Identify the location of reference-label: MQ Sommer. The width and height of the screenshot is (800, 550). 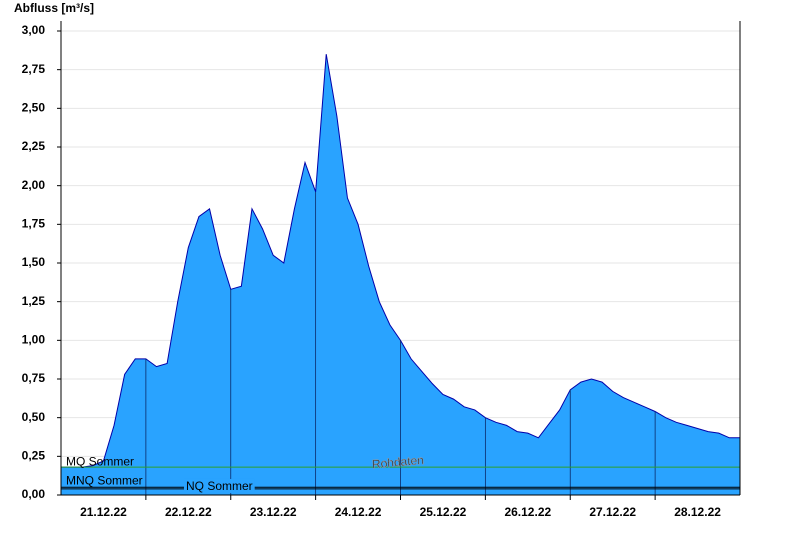
(100, 461).